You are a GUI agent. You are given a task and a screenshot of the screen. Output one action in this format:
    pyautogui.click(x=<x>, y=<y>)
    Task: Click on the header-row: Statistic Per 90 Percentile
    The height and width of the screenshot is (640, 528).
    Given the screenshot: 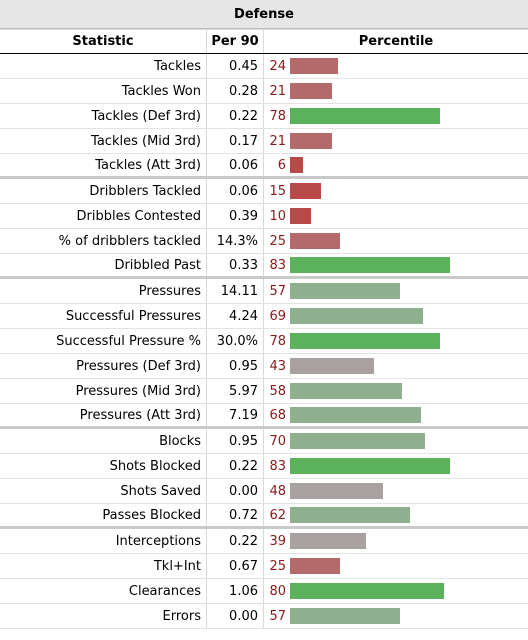 What is the action you would take?
    pyautogui.click(x=264, y=41)
    